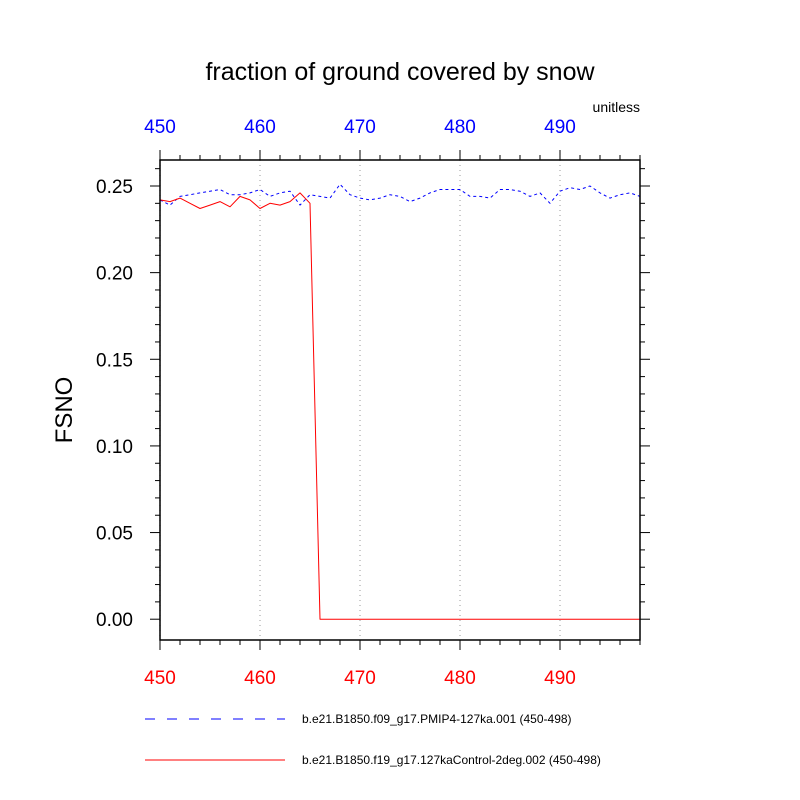 The height and width of the screenshot is (800, 800). Describe the element at coordinates (114, 187) in the screenshot. I see `y-tick-label: 0.25` at that location.